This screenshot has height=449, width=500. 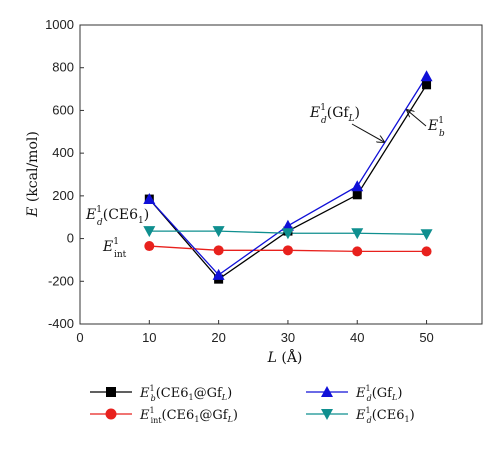 I want to click on x-tick-label: 20, so click(x=218, y=337).